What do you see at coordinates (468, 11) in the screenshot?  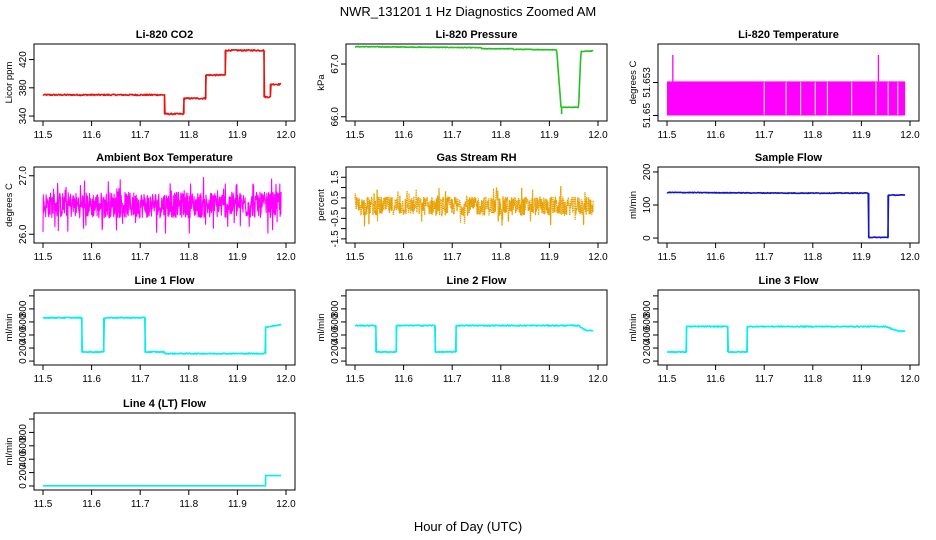 I see `figure-title: NWR_131201 1 Hz Diagnostics Zoomed AM` at bounding box center [468, 11].